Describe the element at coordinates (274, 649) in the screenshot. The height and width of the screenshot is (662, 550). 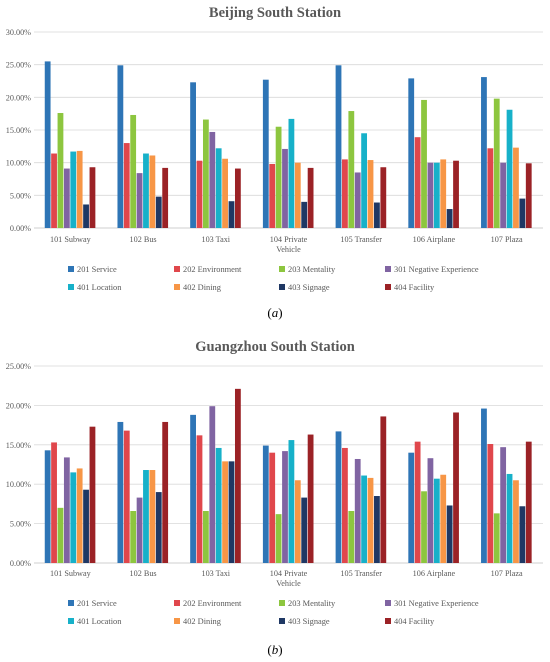
I see `panel-label: (b)` at that location.